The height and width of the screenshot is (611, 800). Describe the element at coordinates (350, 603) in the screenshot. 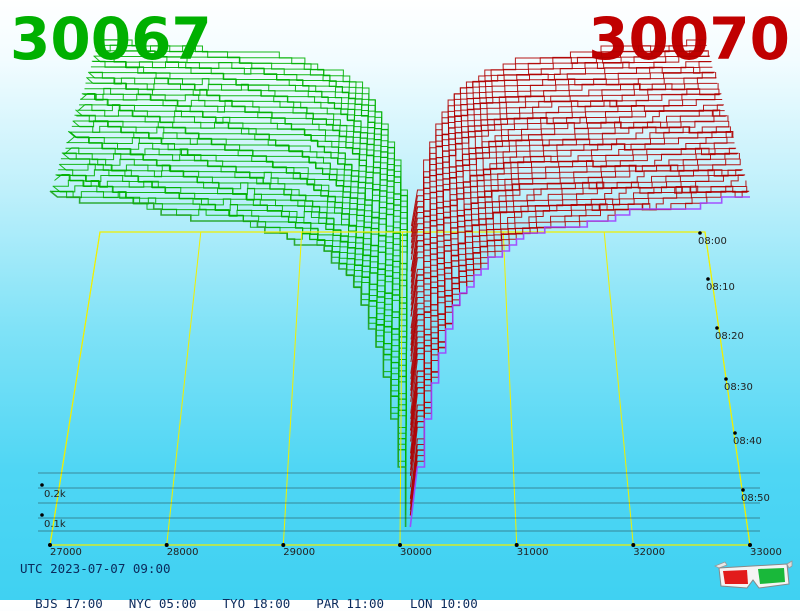

I see `timezone-par: PAR 11:00` at that location.